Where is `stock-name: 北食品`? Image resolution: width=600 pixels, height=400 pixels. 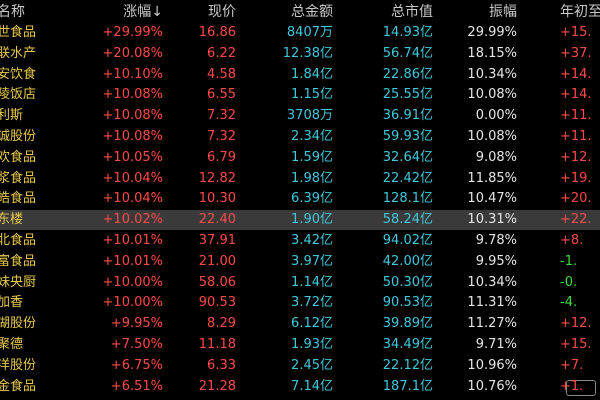
stock-name: 北食品 is located at coordinates (18, 240).